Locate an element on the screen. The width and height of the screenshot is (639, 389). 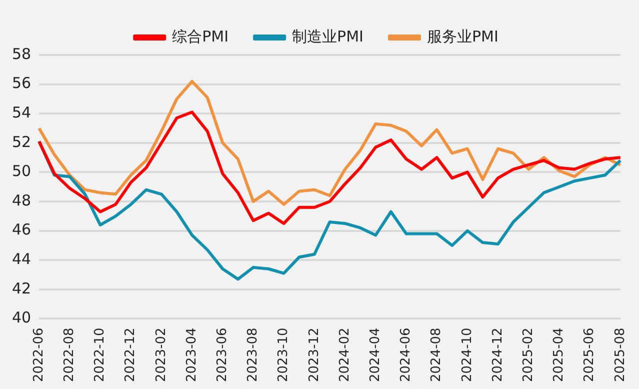
y-tick-label: 48 is located at coordinates (22, 200).